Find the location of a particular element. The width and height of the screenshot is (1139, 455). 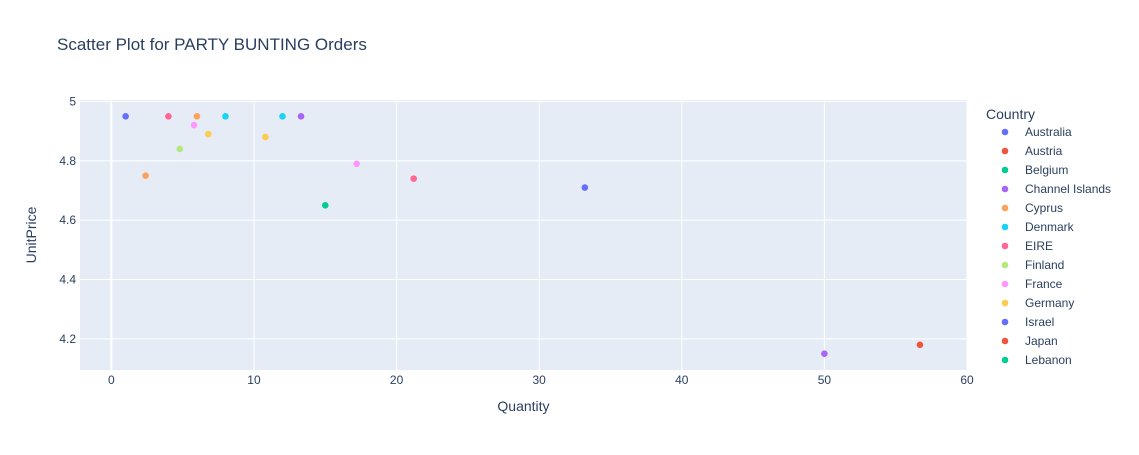

y-tick-label: 4.6 is located at coordinates (67, 220).